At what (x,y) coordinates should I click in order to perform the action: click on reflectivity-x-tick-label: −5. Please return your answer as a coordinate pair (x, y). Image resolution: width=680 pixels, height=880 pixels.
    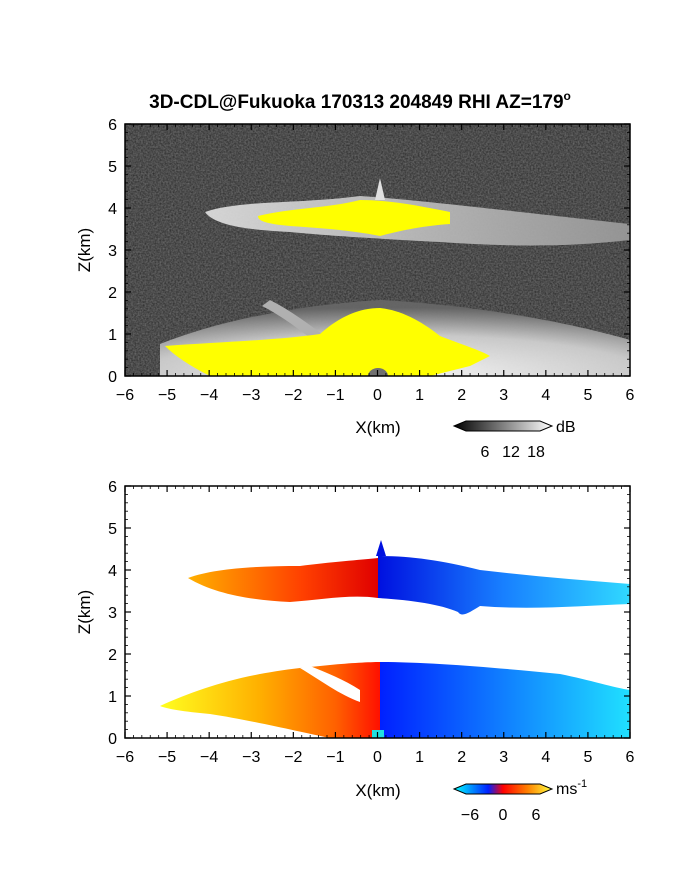
    Looking at the image, I should click on (167, 395).